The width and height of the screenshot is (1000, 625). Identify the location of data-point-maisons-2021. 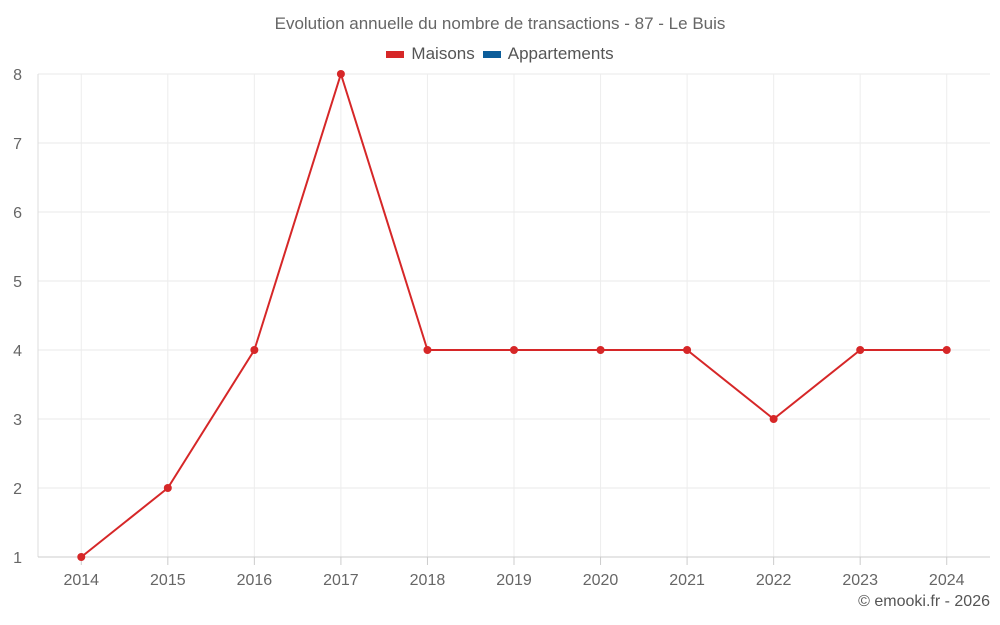
(687, 350).